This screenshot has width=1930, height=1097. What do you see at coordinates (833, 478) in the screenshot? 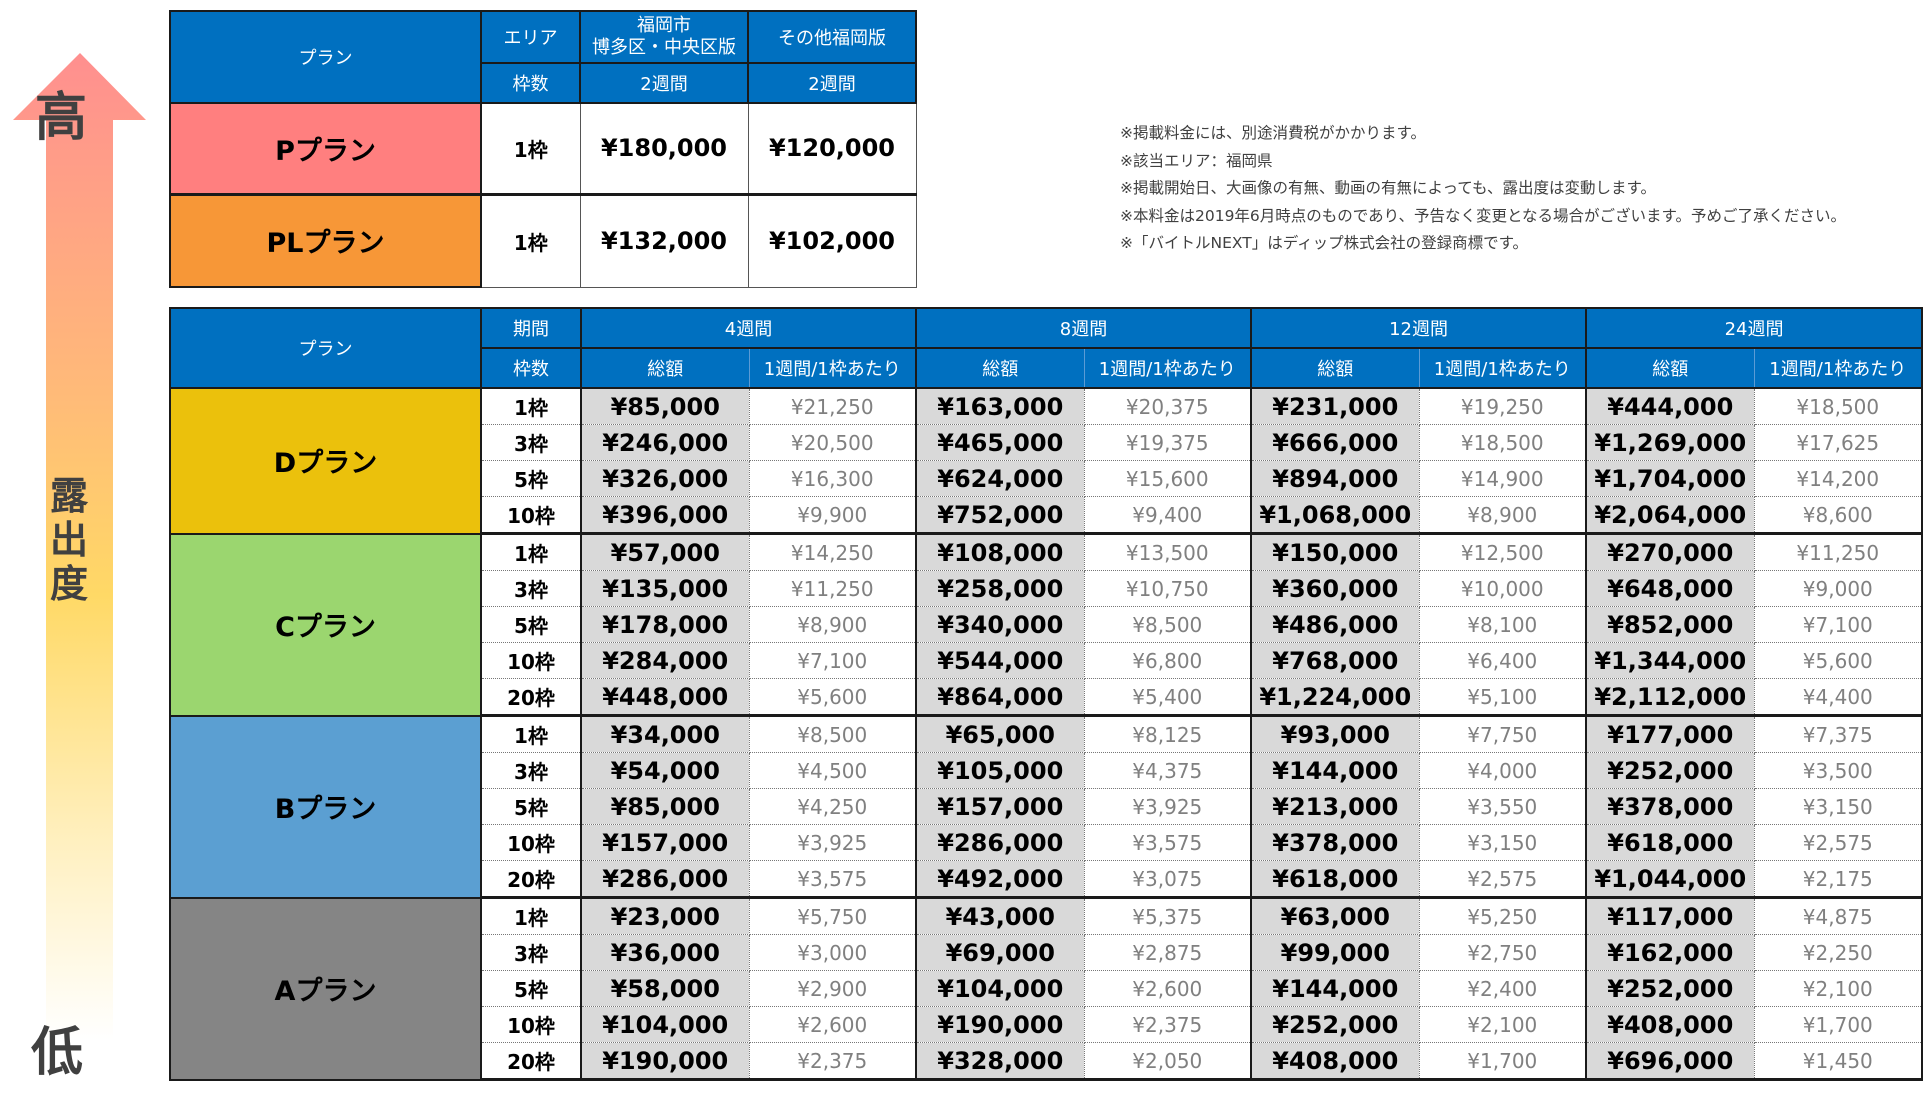
I see `unit-price: ¥16,300` at bounding box center [833, 478].